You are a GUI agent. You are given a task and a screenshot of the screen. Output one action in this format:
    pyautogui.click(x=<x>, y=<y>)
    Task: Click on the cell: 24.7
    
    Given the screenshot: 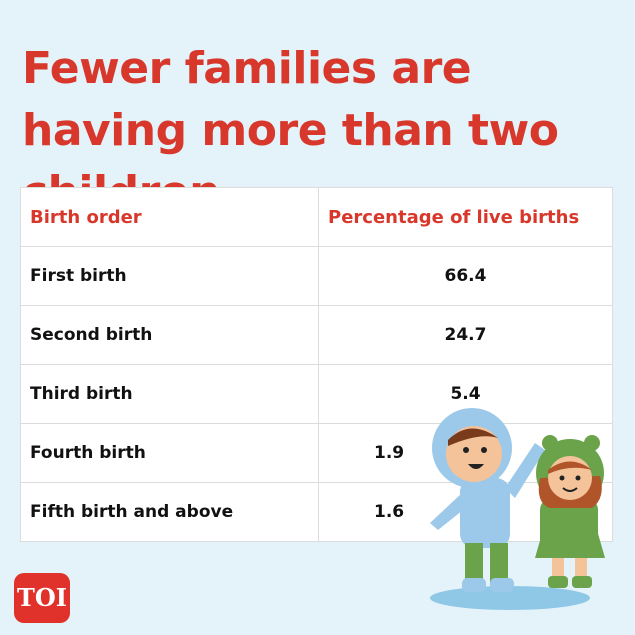 What is the action you would take?
    pyautogui.click(x=465, y=335)
    